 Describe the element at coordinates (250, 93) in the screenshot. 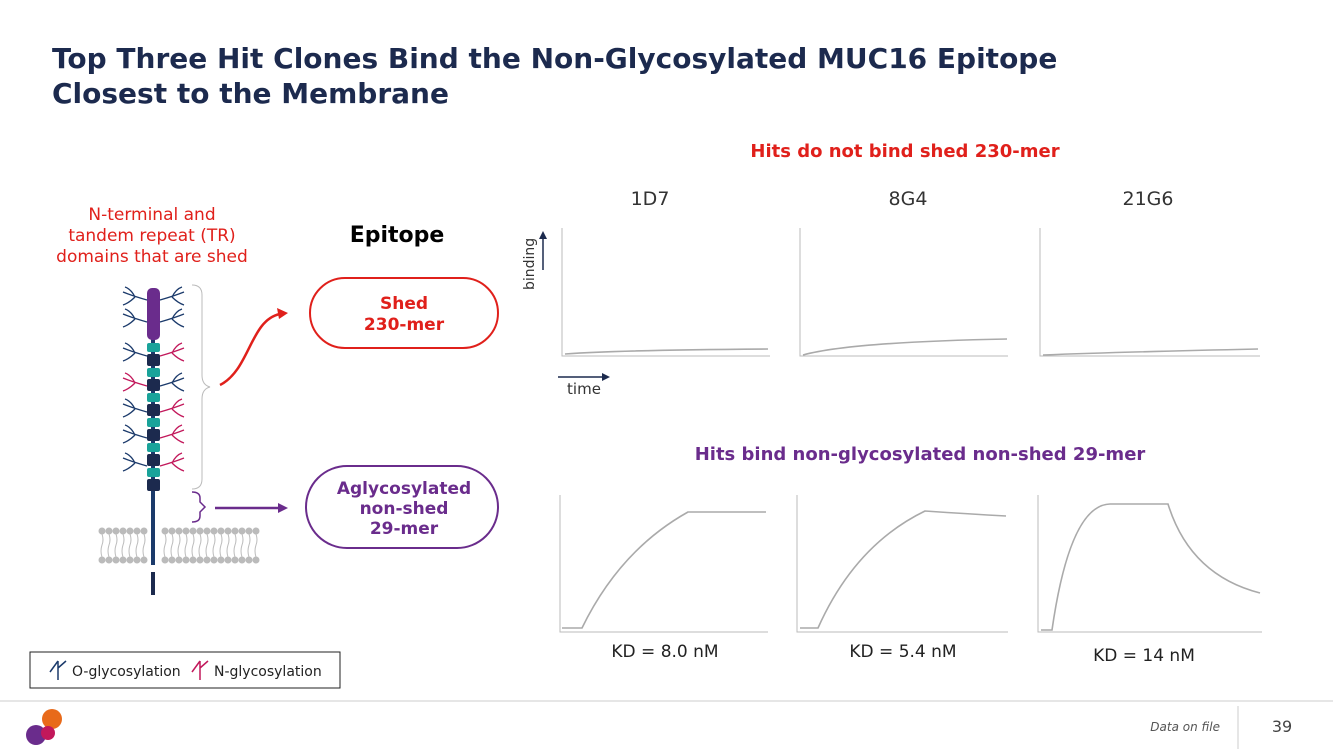

I see `title-line: Closest to the Membrane` at that location.